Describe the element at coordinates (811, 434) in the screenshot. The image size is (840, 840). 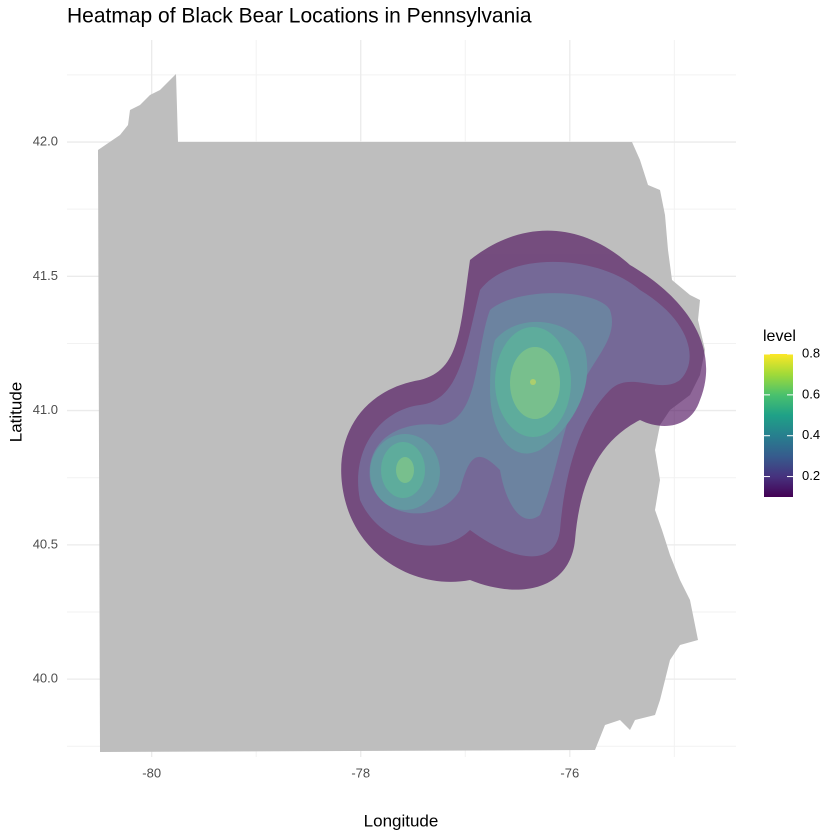
I see `colorbar-label: 0.4` at that location.